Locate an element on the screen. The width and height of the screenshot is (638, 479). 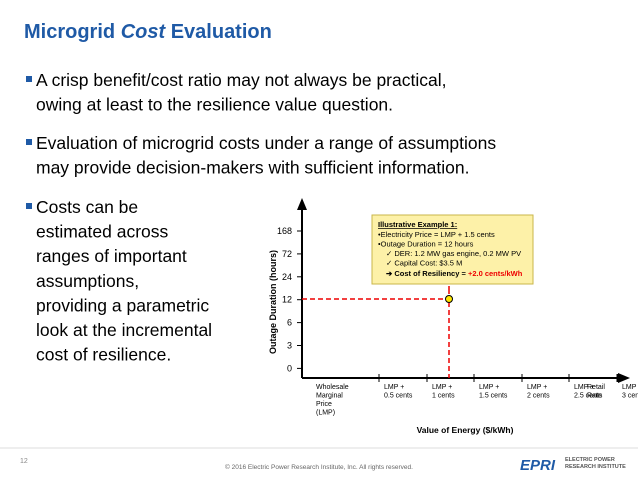
bullet-text: estimated across is located at coordinates (102, 232).